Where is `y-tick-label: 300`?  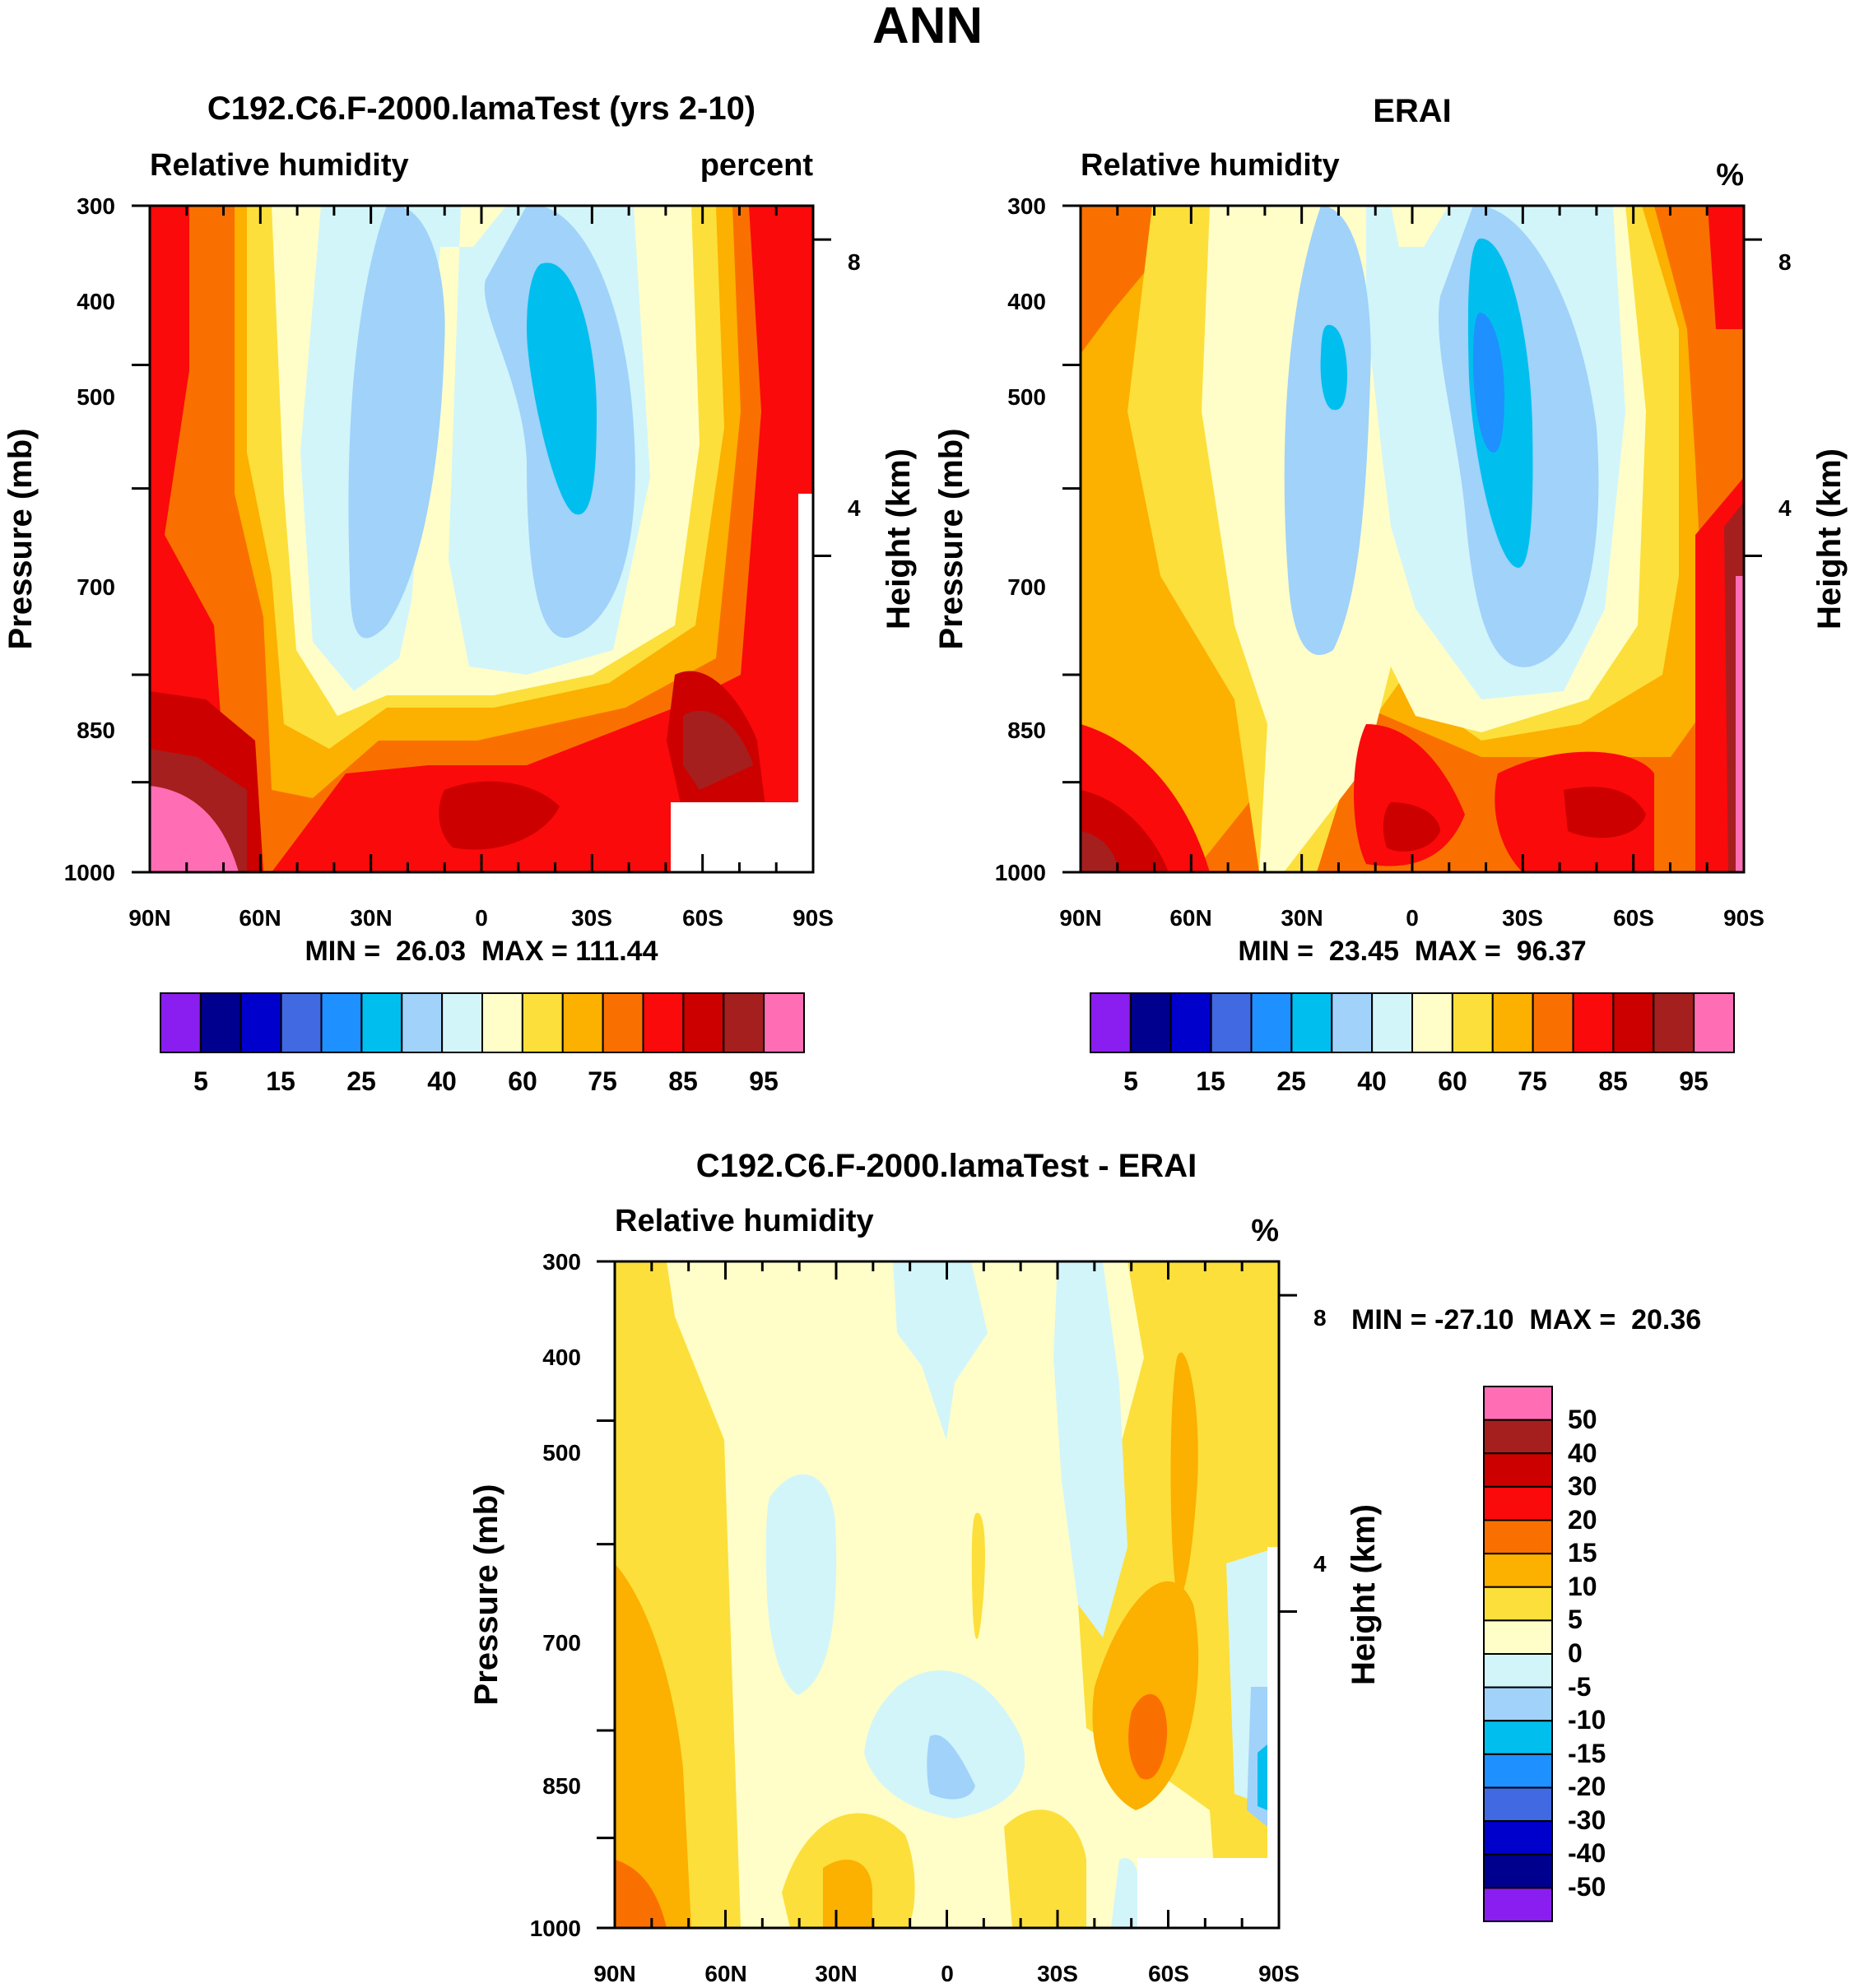 y-tick-label: 300 is located at coordinates (96, 206).